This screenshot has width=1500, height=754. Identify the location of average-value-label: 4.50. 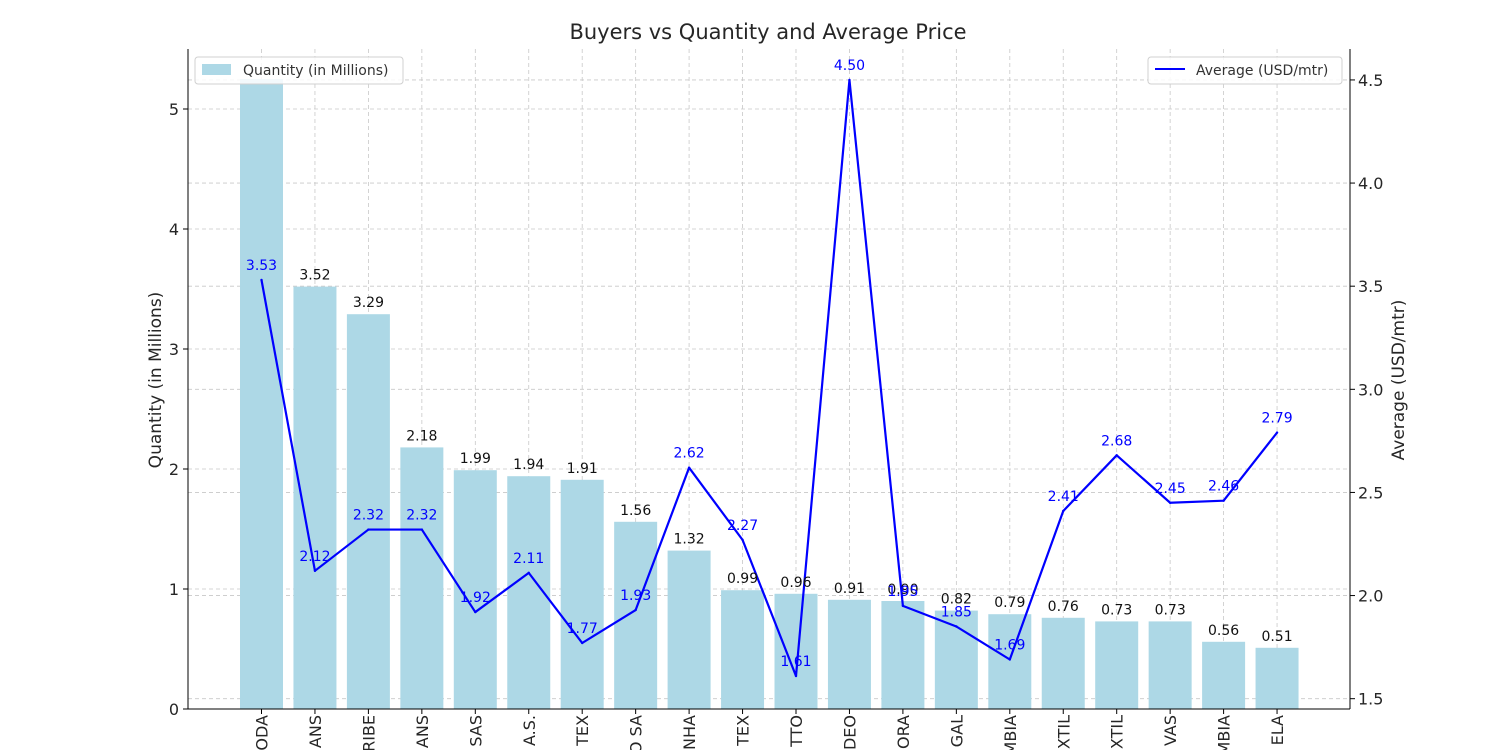
(849, 66).